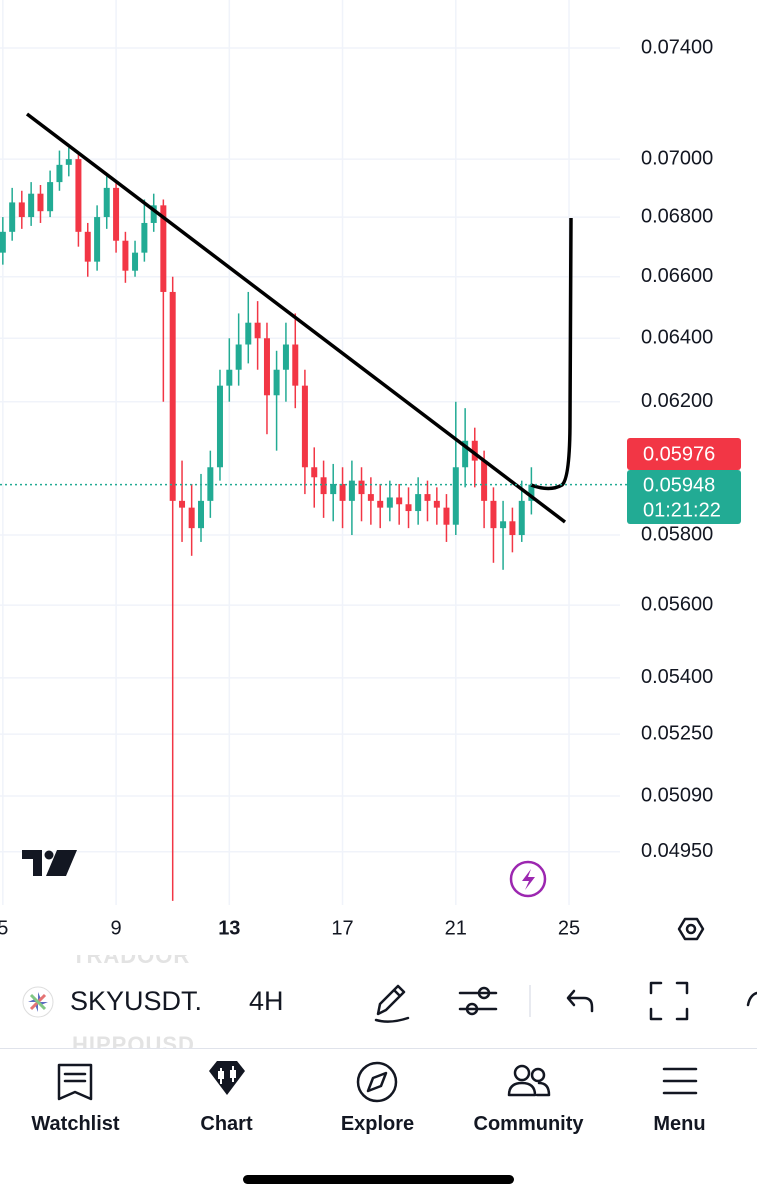 The height and width of the screenshot is (1201, 757). I want to click on last-price-box, so click(684, 497).